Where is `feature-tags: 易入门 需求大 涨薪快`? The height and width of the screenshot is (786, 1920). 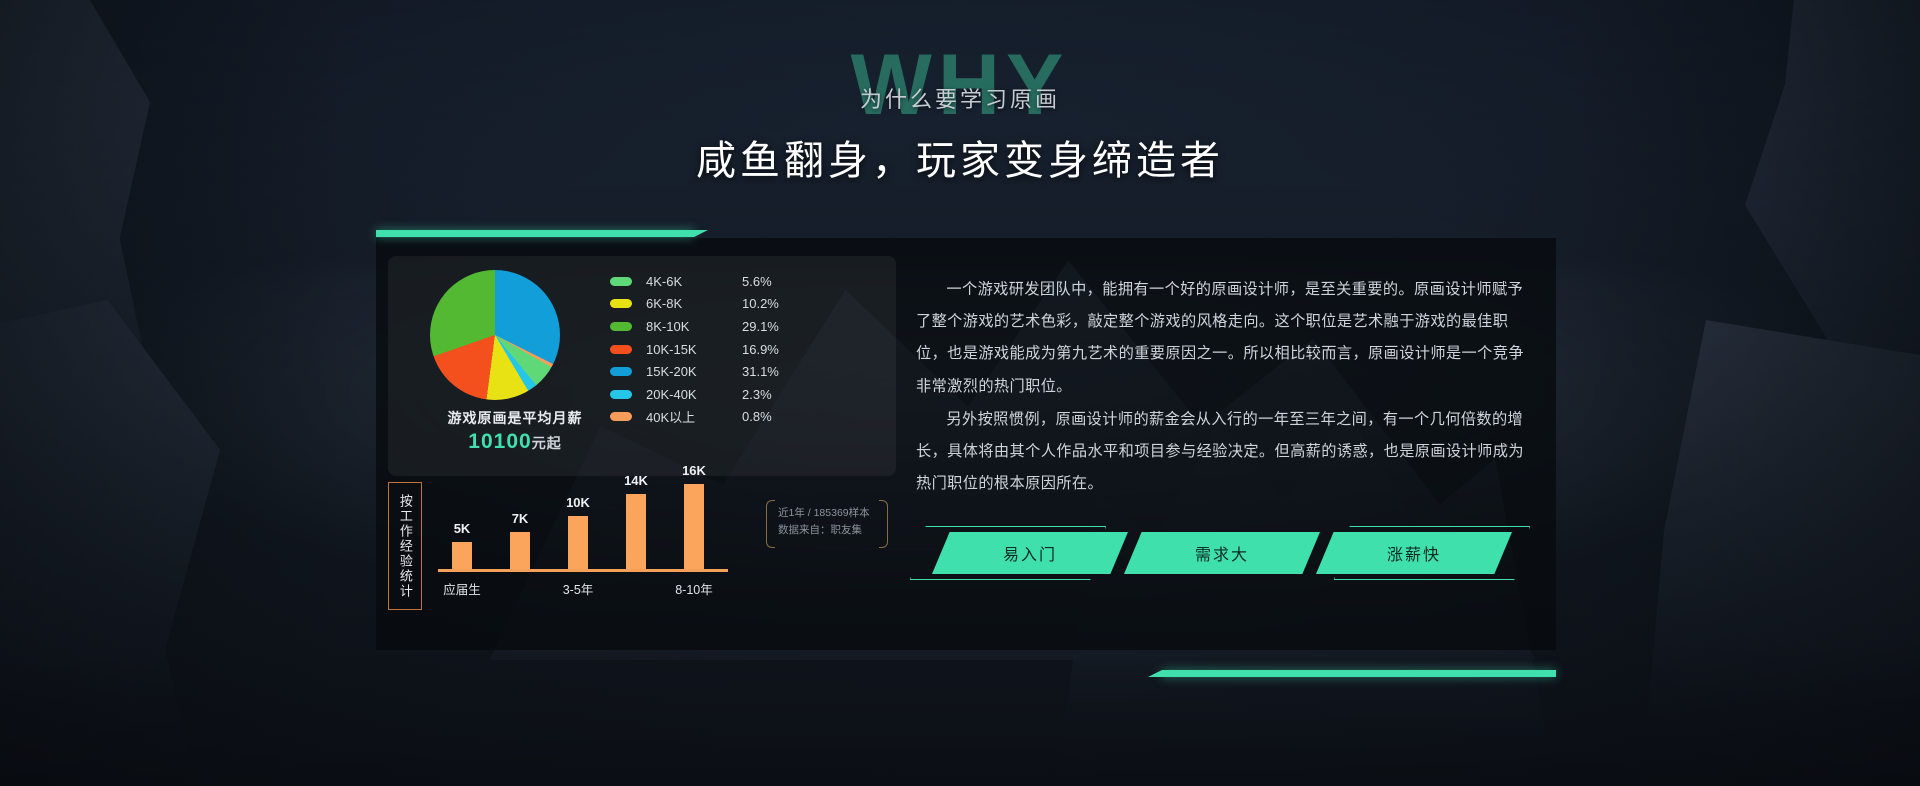
feature-tags: 易入门 需求大 涨薪快 is located at coordinates (1220, 553).